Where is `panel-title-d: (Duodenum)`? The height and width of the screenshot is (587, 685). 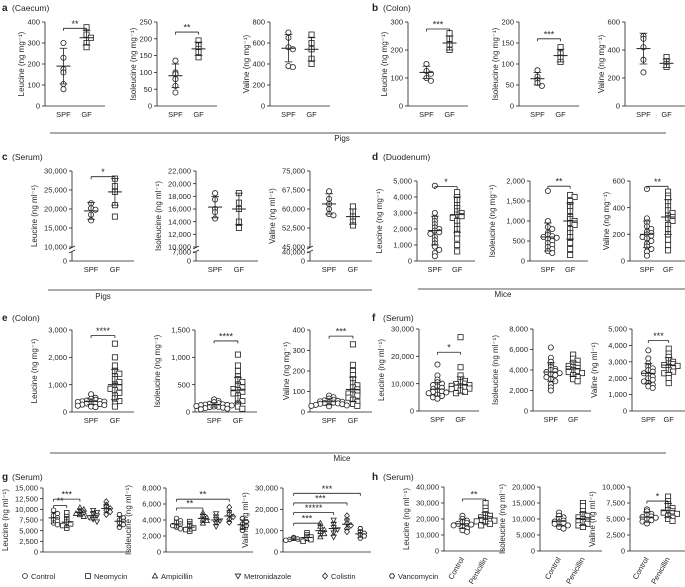
panel-title-d: (Duodenum) is located at coordinates (406, 157).